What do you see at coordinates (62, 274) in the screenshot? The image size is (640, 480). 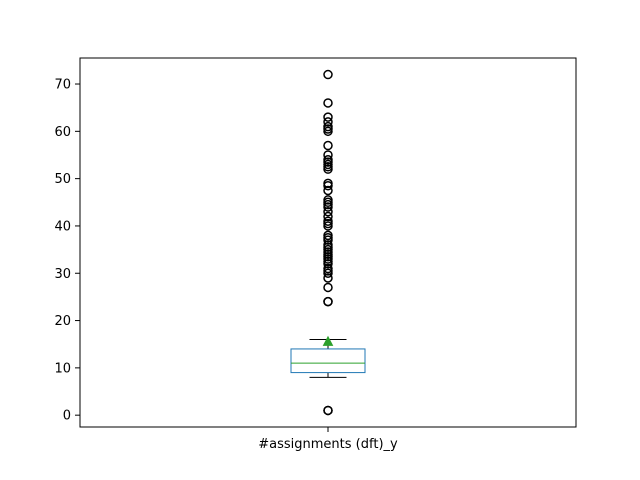 I see `y-tick-label: 30` at bounding box center [62, 274].